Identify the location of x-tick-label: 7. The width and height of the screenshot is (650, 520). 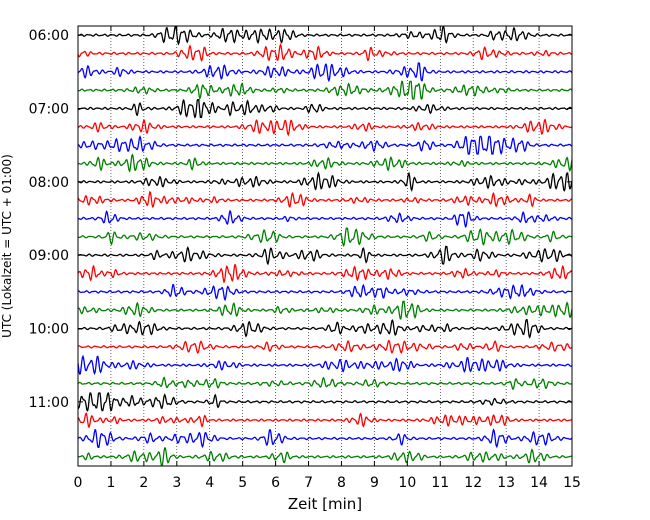
(308, 483).